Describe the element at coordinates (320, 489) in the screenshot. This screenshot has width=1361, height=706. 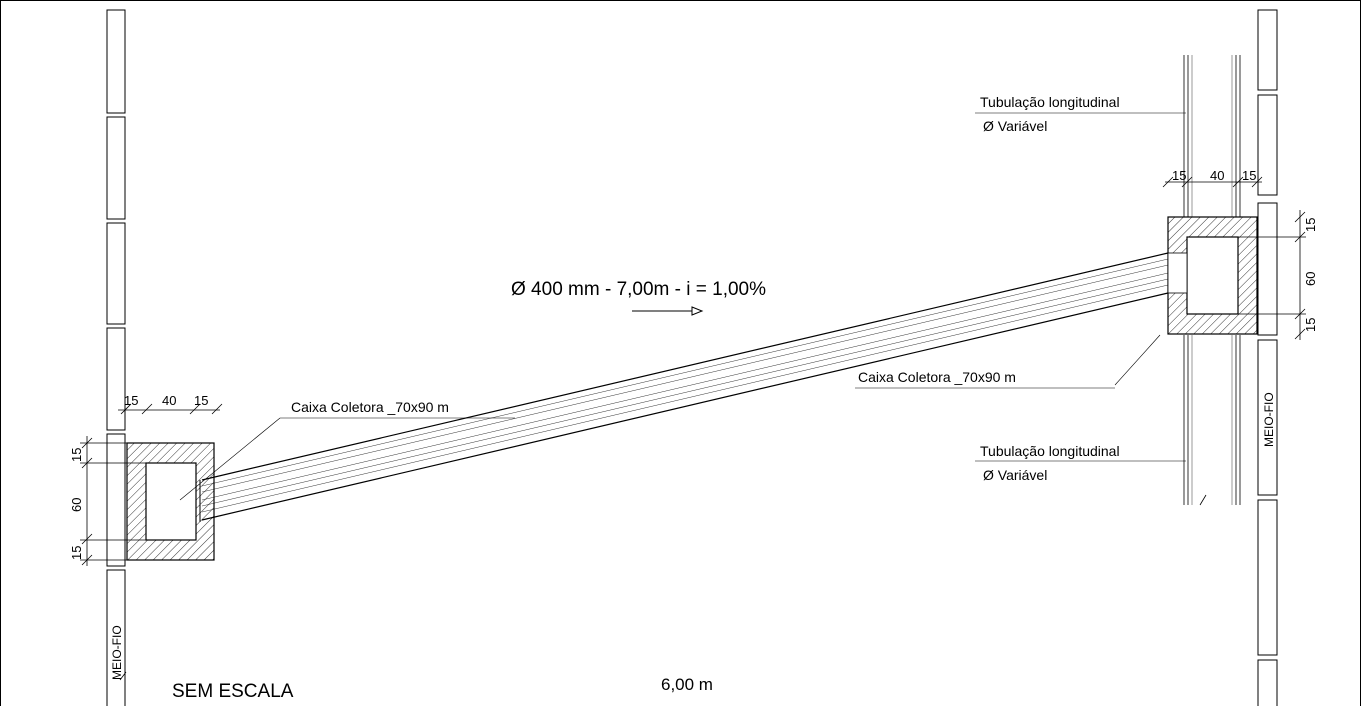
I see `left-collector-box` at that location.